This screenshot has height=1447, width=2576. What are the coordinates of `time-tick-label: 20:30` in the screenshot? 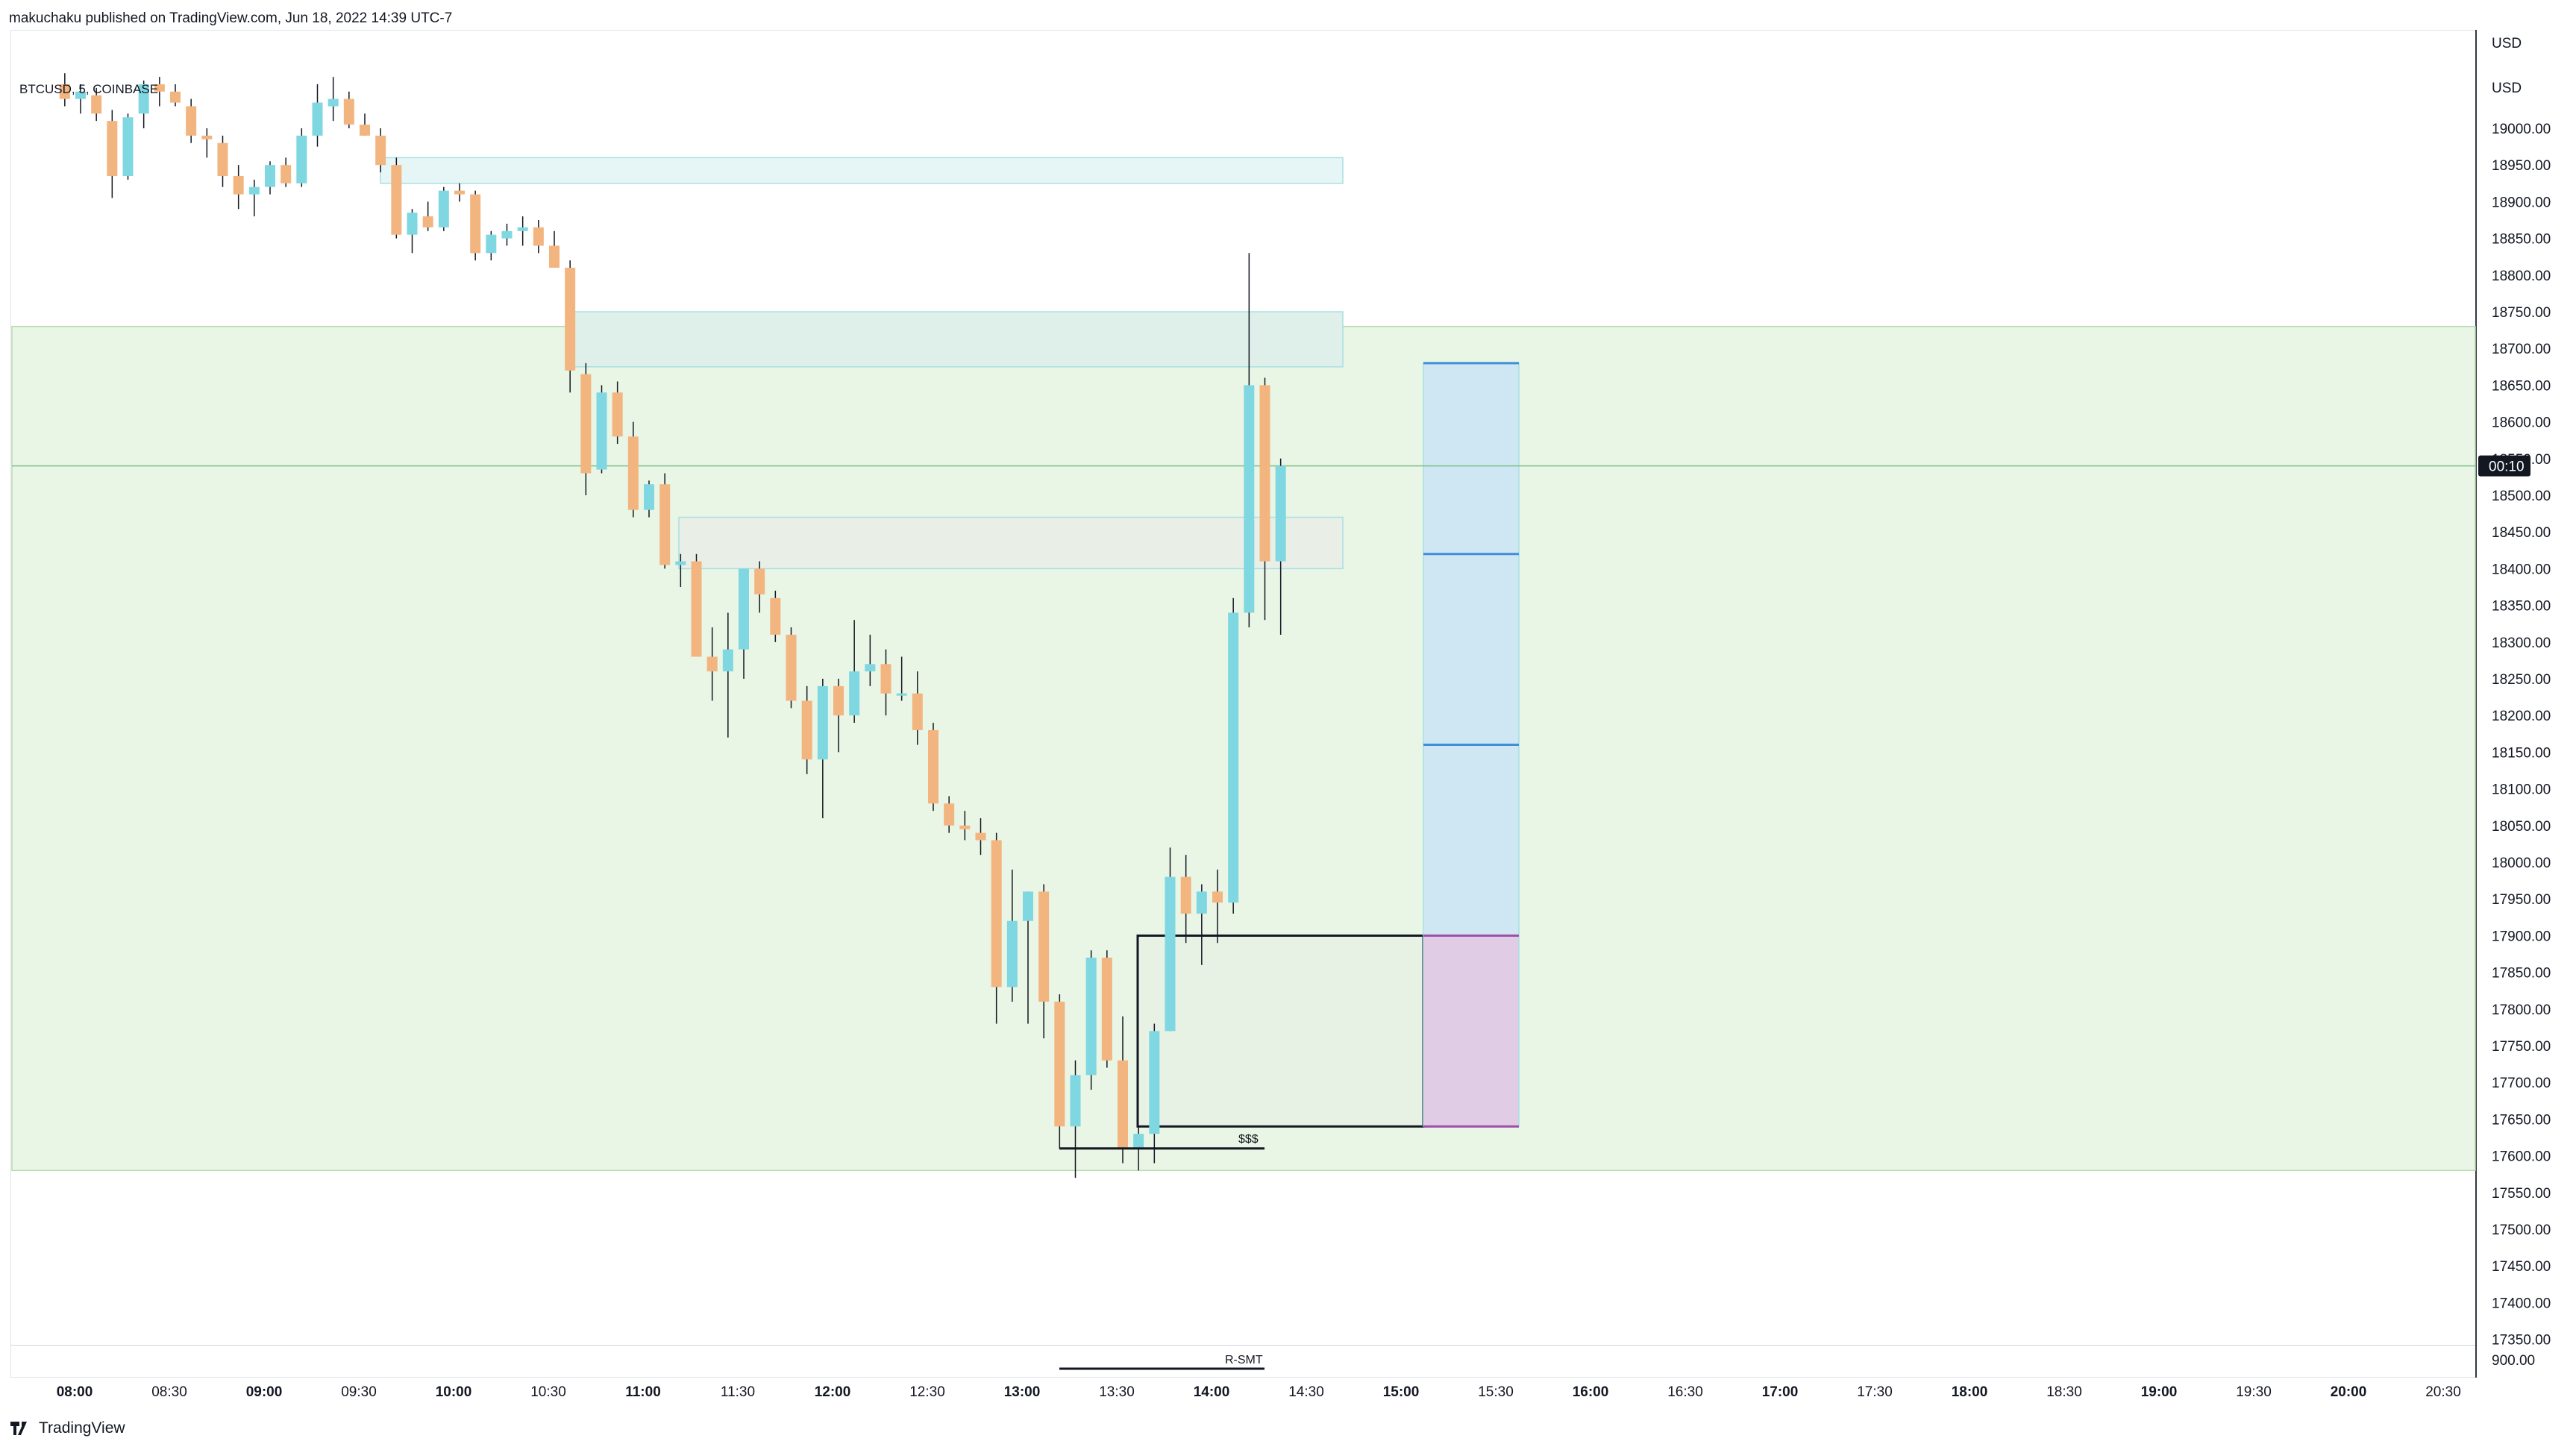 It's located at (2443, 1392).